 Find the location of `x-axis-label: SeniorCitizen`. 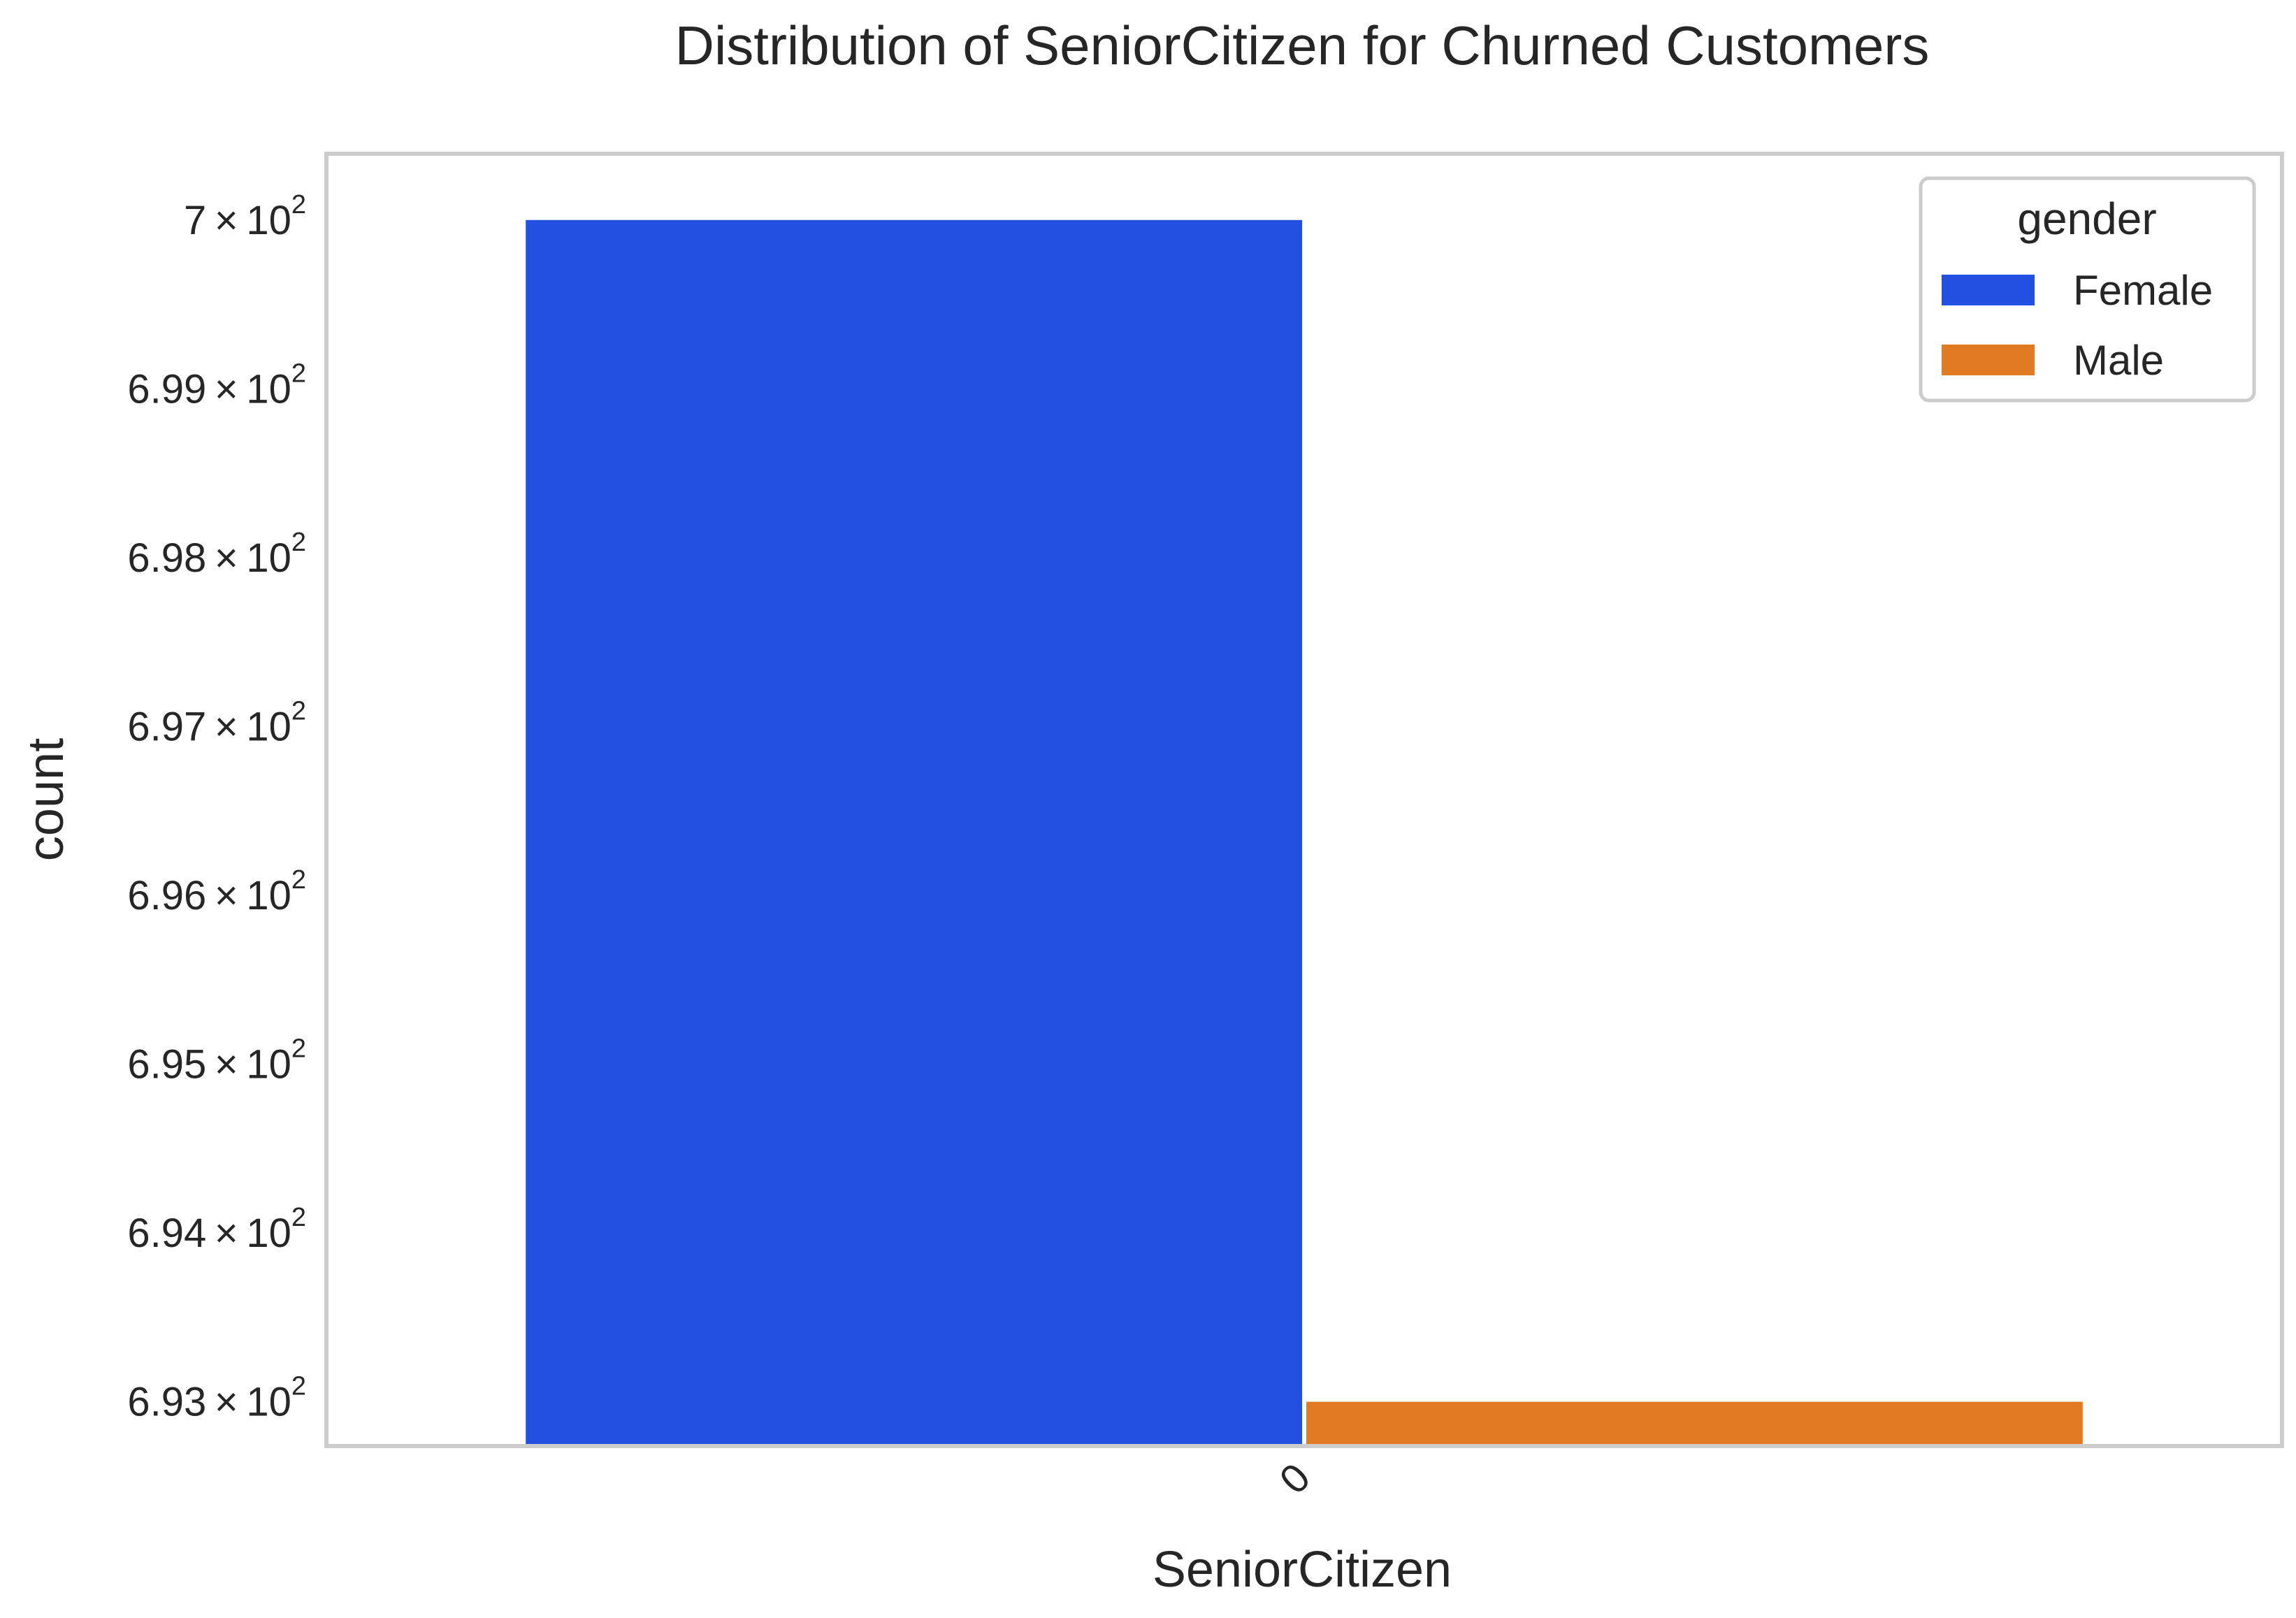

x-axis-label: SeniorCitizen is located at coordinates (1302, 1570).